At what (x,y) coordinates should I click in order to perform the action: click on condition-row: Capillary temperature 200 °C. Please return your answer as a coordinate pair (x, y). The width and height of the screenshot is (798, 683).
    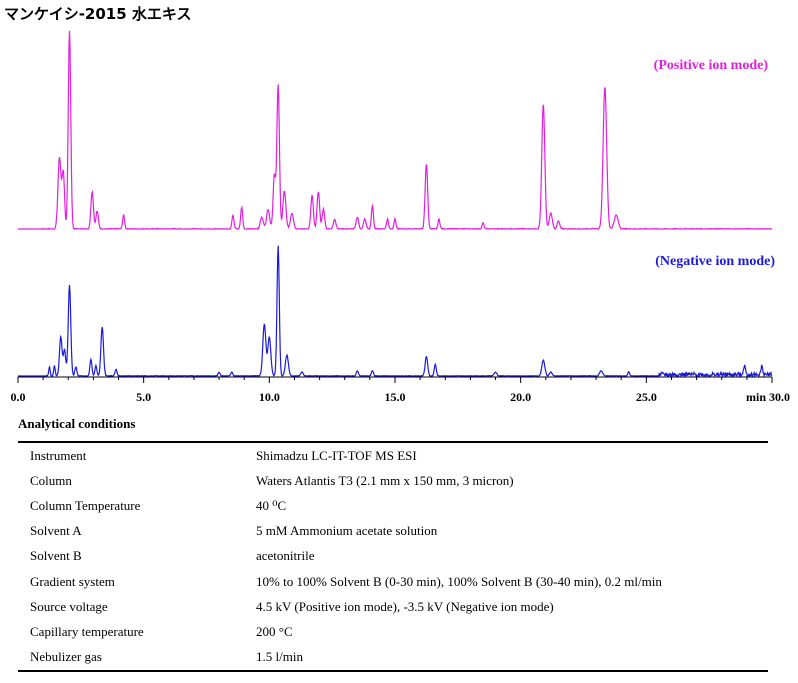
    Looking at the image, I should click on (393, 631).